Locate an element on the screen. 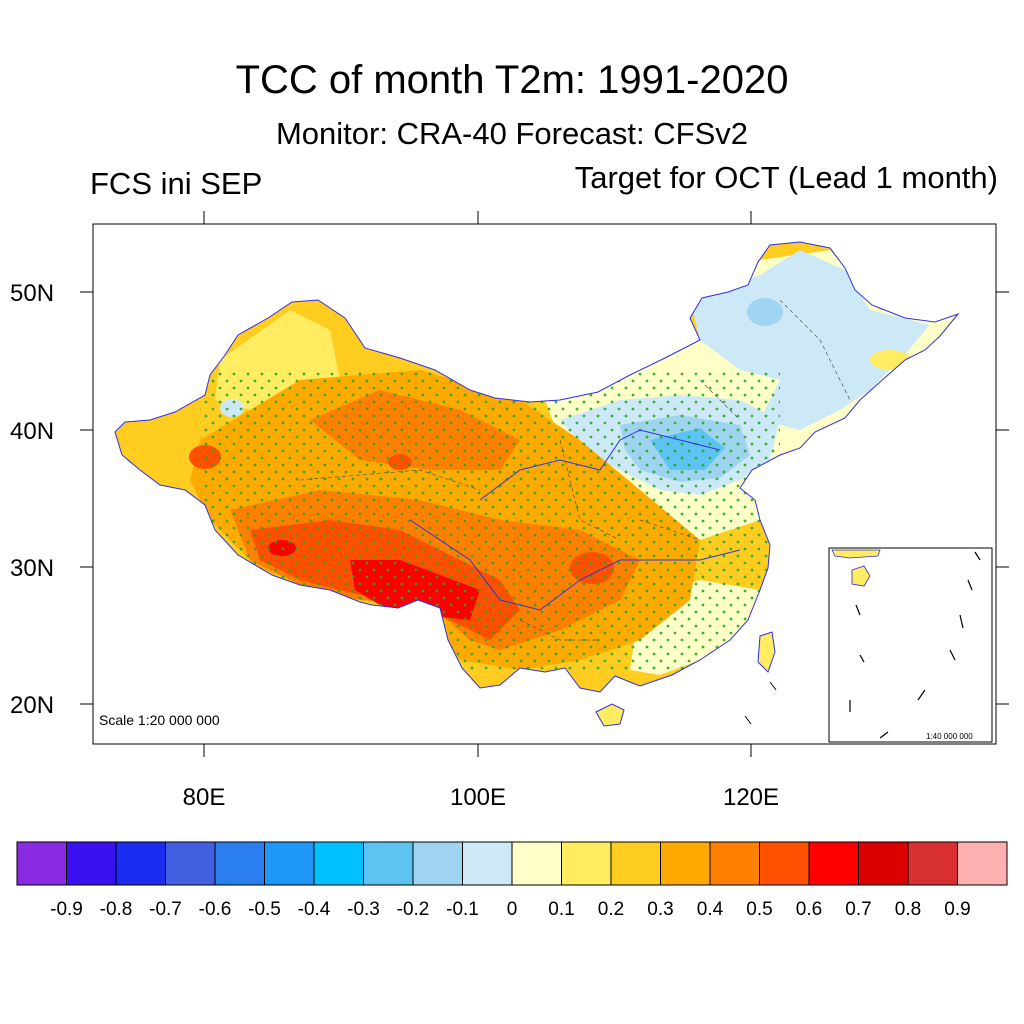 The image size is (1024, 1024). lat-label-40n: 40N is located at coordinates (32, 431).